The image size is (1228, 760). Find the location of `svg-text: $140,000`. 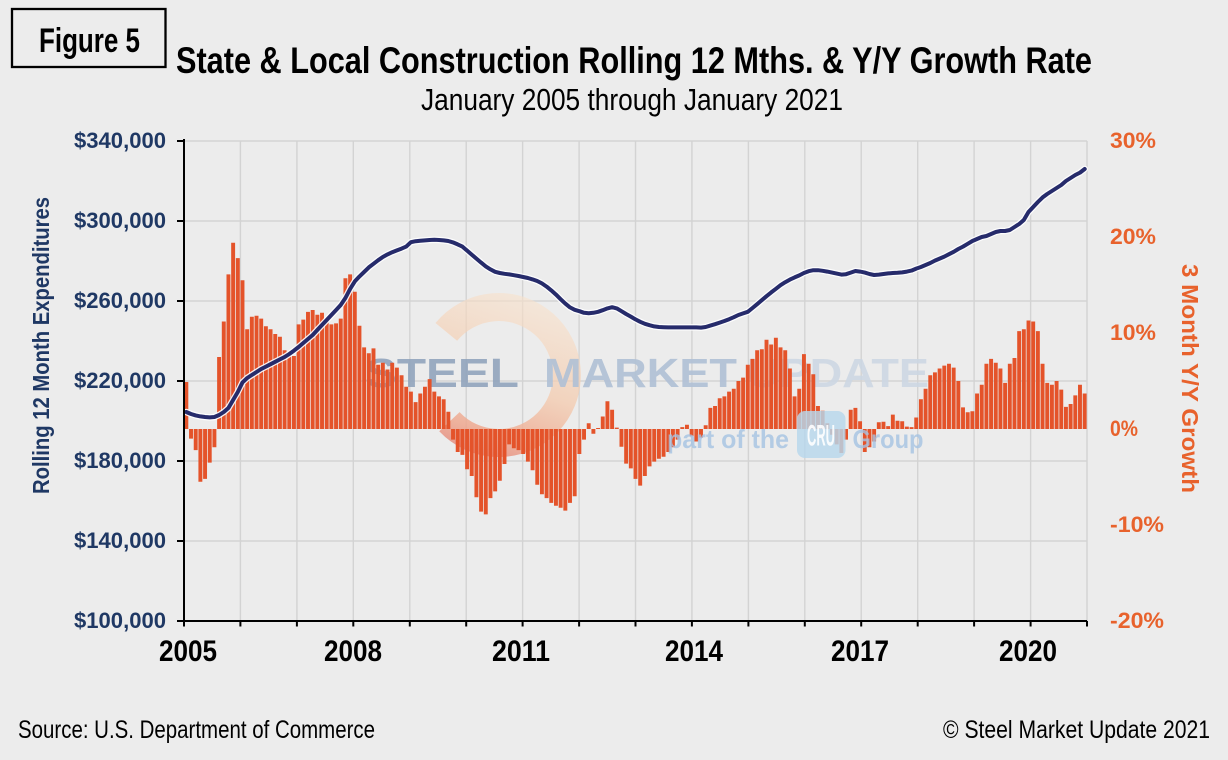

svg-text: $140,000 is located at coordinates (120, 540).